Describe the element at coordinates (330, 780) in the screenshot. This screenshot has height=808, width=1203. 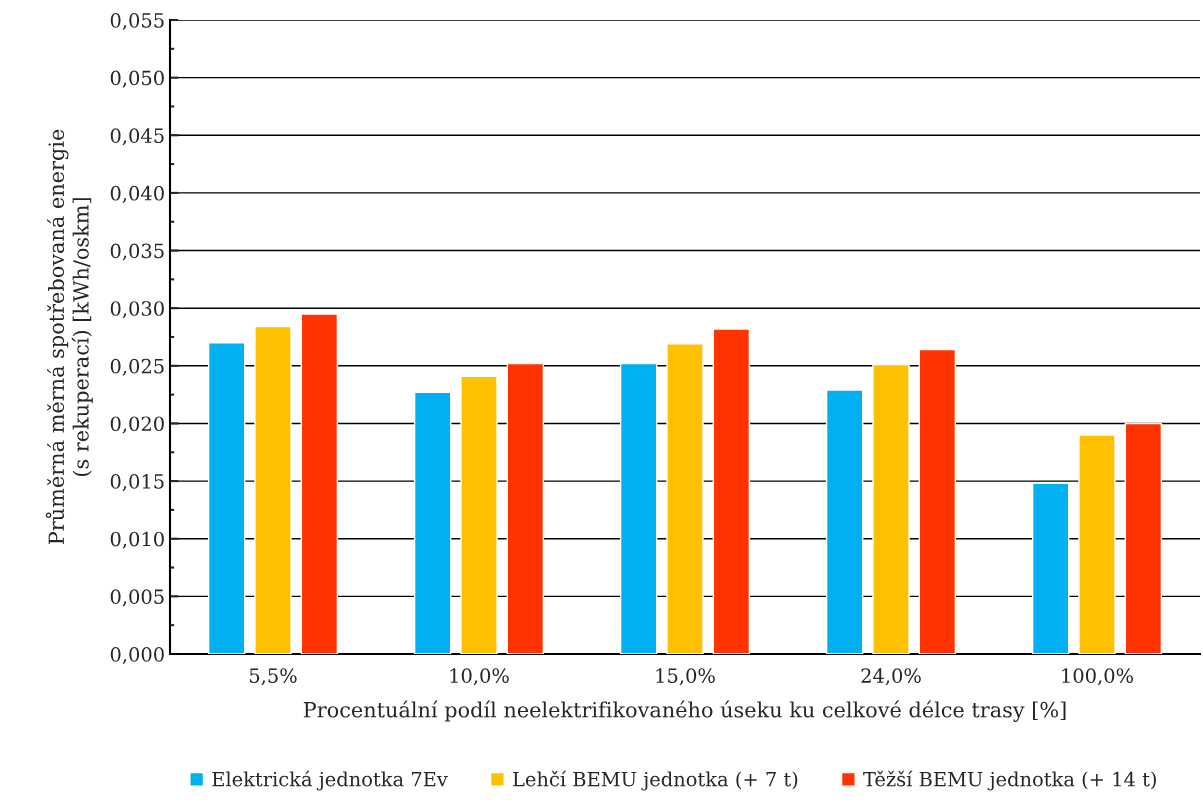
I see `legend-label: Elektrická jednotka 7Ev` at that location.